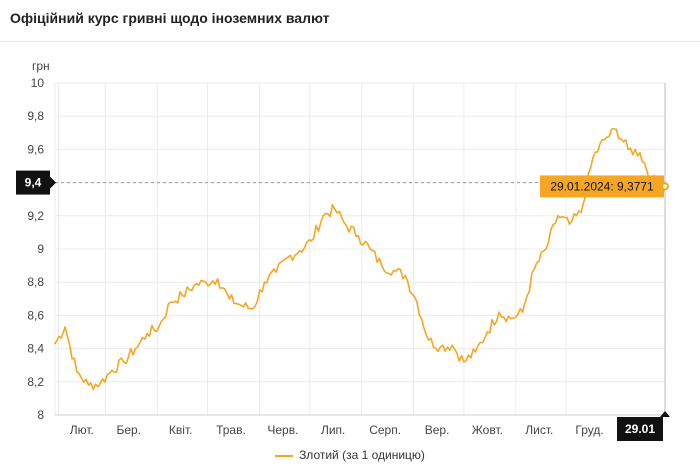  What do you see at coordinates (231, 430) in the screenshot?
I see `x-tick-label: Трав.` at bounding box center [231, 430].